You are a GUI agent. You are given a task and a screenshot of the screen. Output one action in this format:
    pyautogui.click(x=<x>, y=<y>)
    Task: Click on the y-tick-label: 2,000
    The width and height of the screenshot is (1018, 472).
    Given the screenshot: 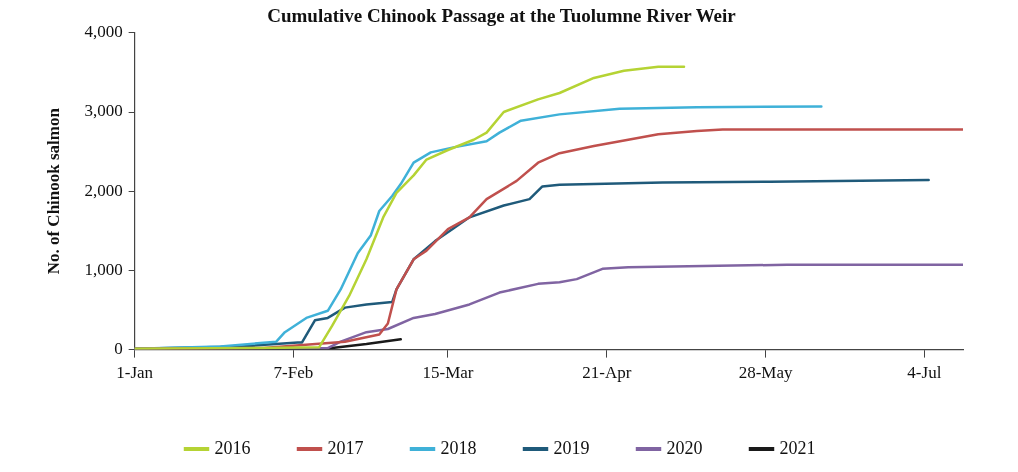 What is the action you would take?
    pyautogui.click(x=103, y=190)
    